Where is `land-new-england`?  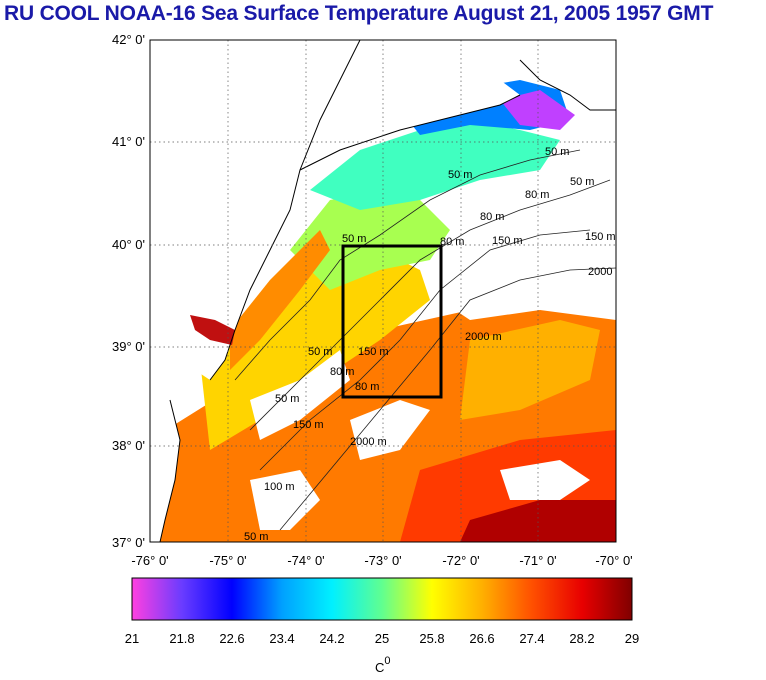 land-new-england is located at coordinates (568, 75).